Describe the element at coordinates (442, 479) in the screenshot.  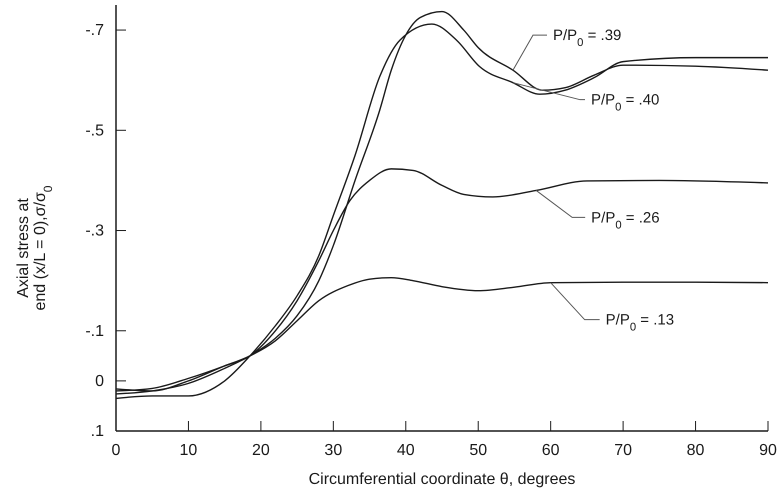
I see `x-axis-title: Circumferential coordinate θ, degrees` at that location.